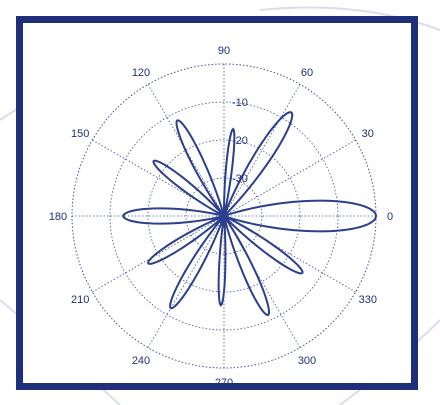 Image resolution: width=440 pixels, height=405 pixels. What do you see at coordinates (80, 300) in the screenshot?
I see `angle-tick-label: 210` at bounding box center [80, 300].